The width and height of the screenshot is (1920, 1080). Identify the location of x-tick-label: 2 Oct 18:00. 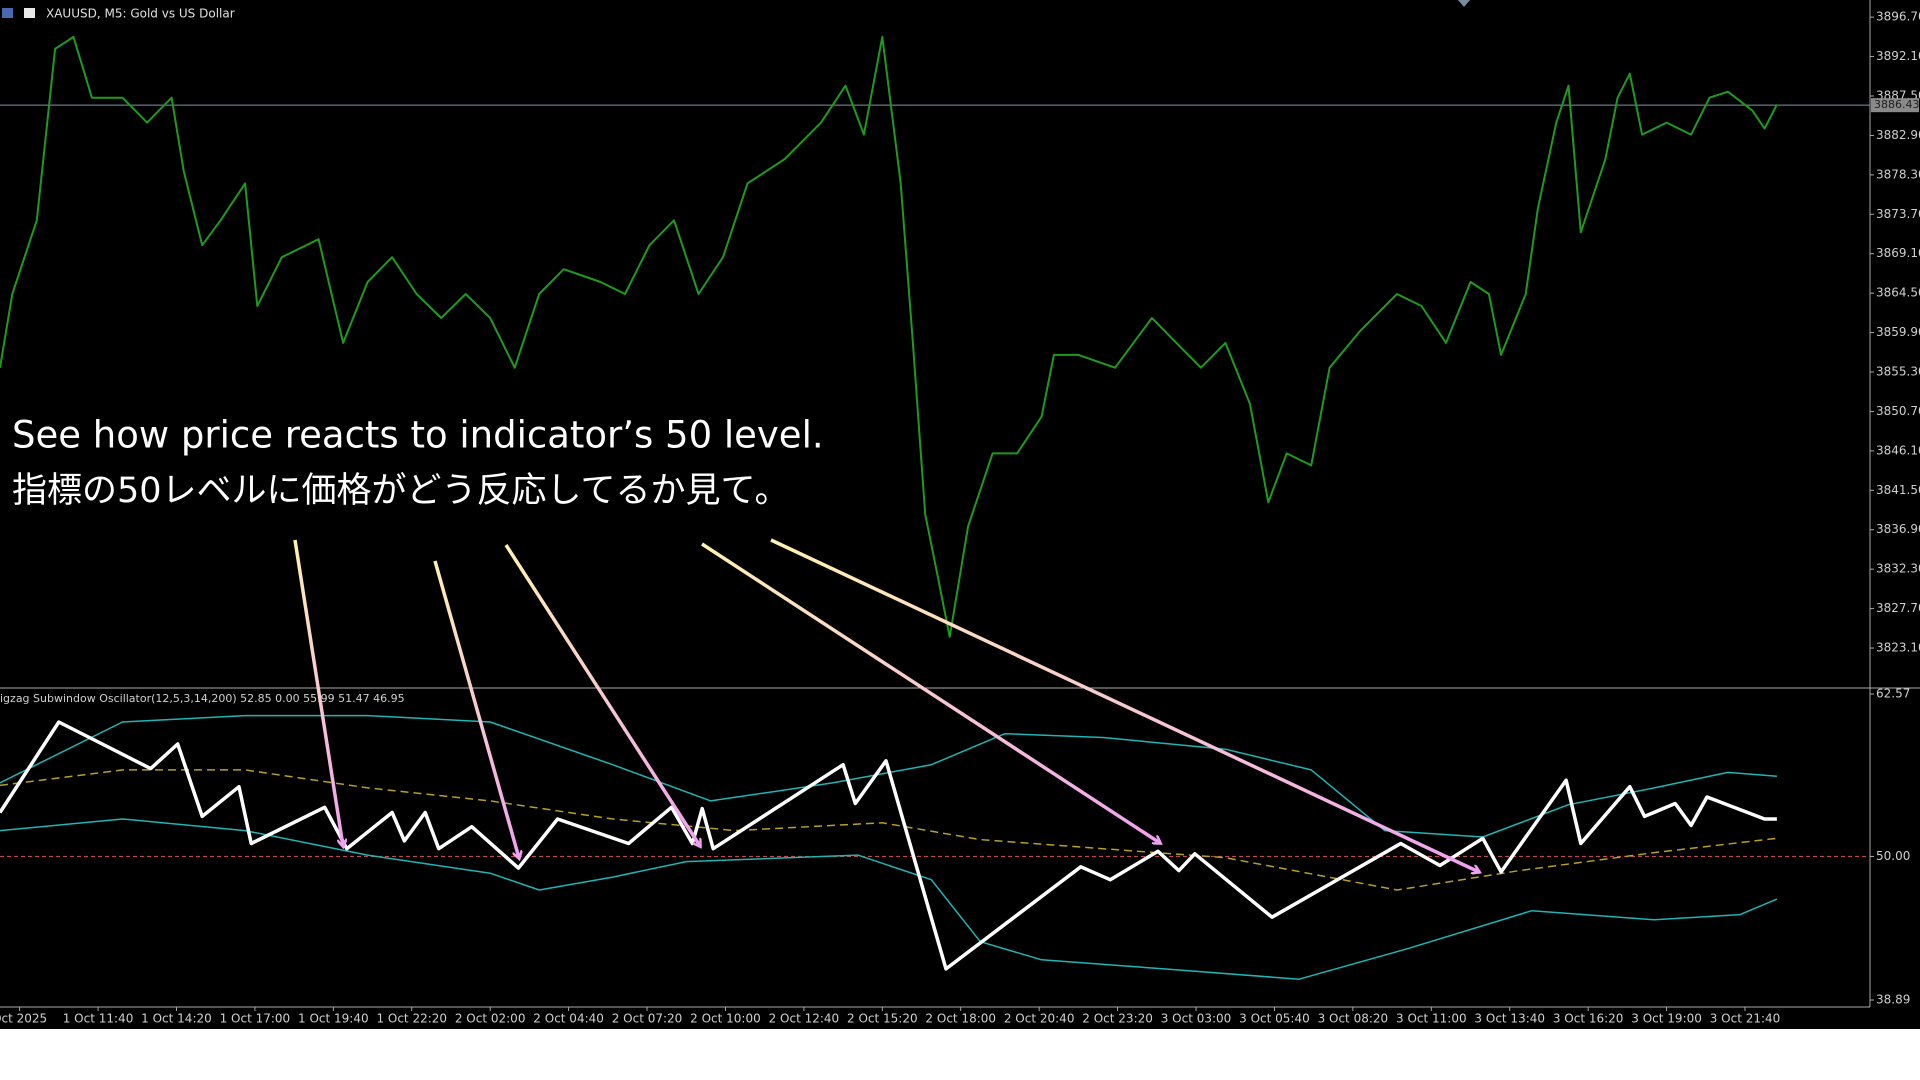
(960, 1019).